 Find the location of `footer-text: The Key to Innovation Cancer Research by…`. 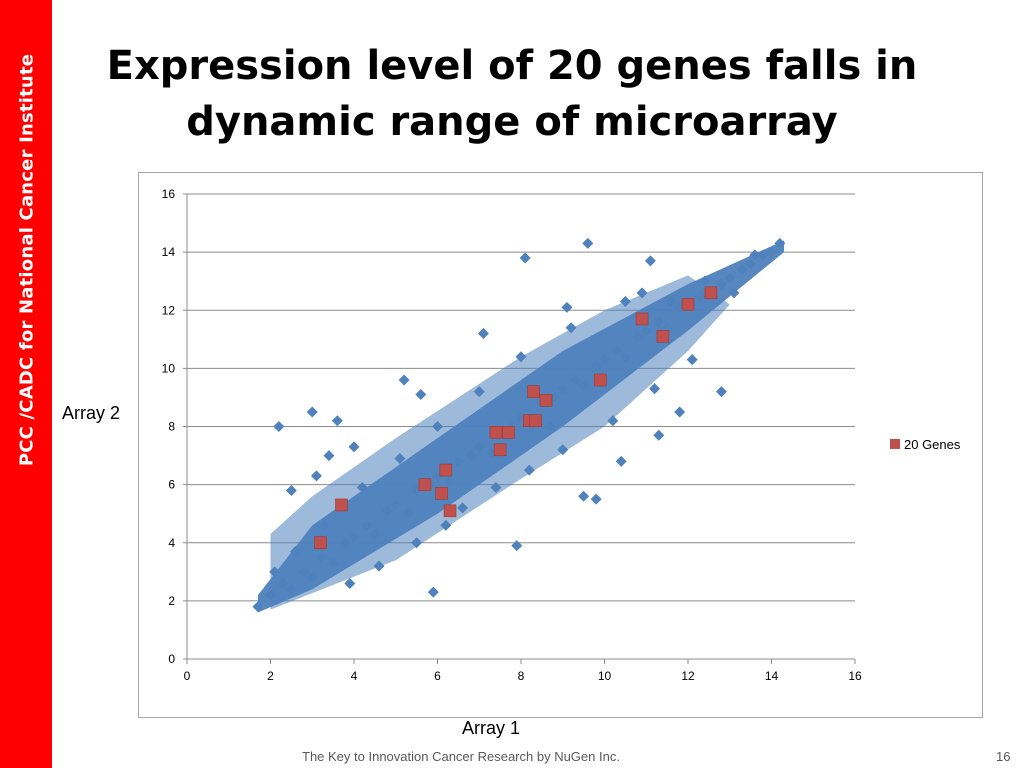

footer-text: The Key to Innovation Cancer Research by… is located at coordinates (461, 756).